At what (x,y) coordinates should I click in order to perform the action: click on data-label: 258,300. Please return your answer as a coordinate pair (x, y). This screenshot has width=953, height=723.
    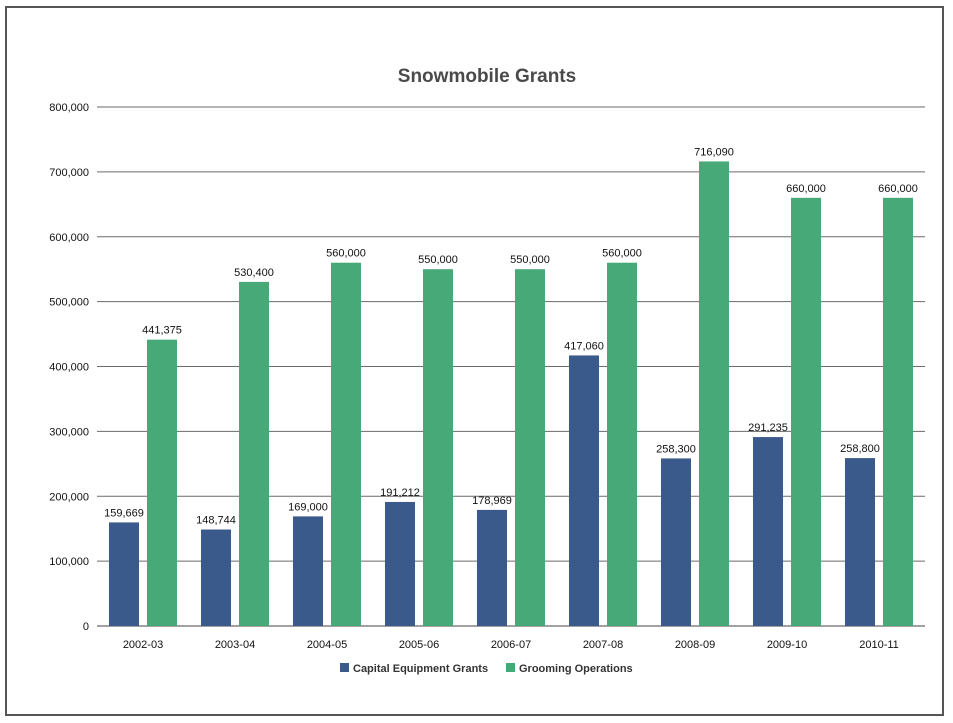
    Looking at the image, I should click on (676, 449).